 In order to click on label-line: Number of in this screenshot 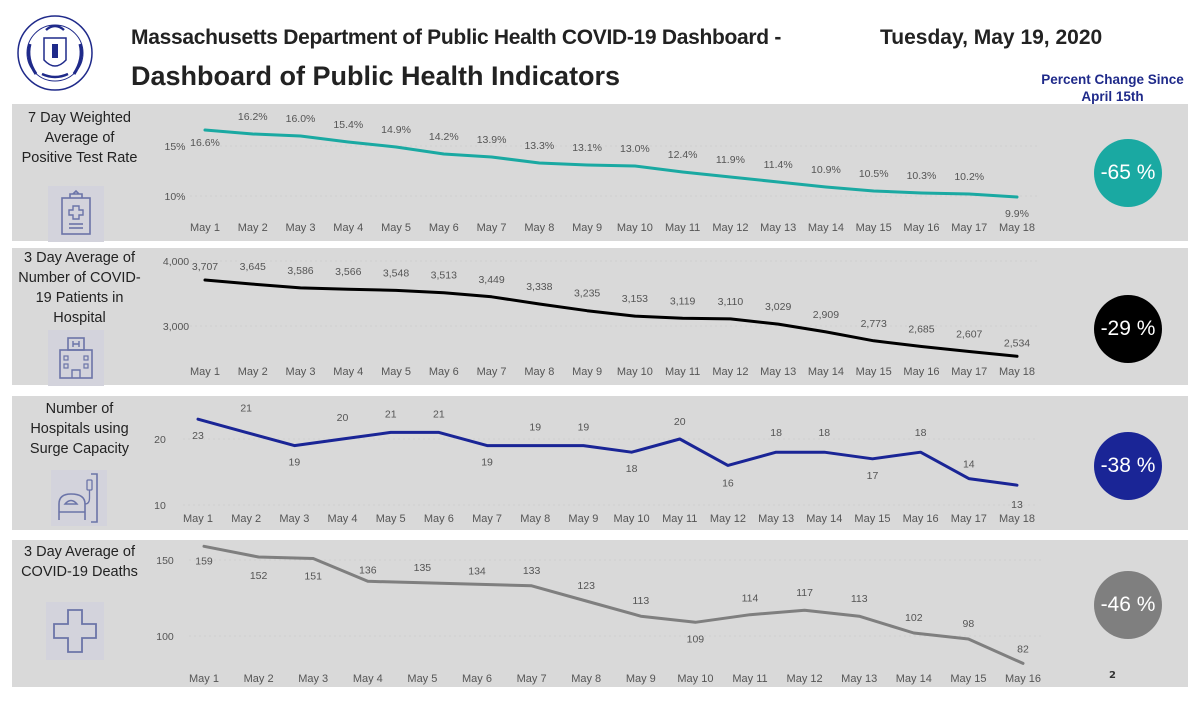, I will do `click(79, 409)`.